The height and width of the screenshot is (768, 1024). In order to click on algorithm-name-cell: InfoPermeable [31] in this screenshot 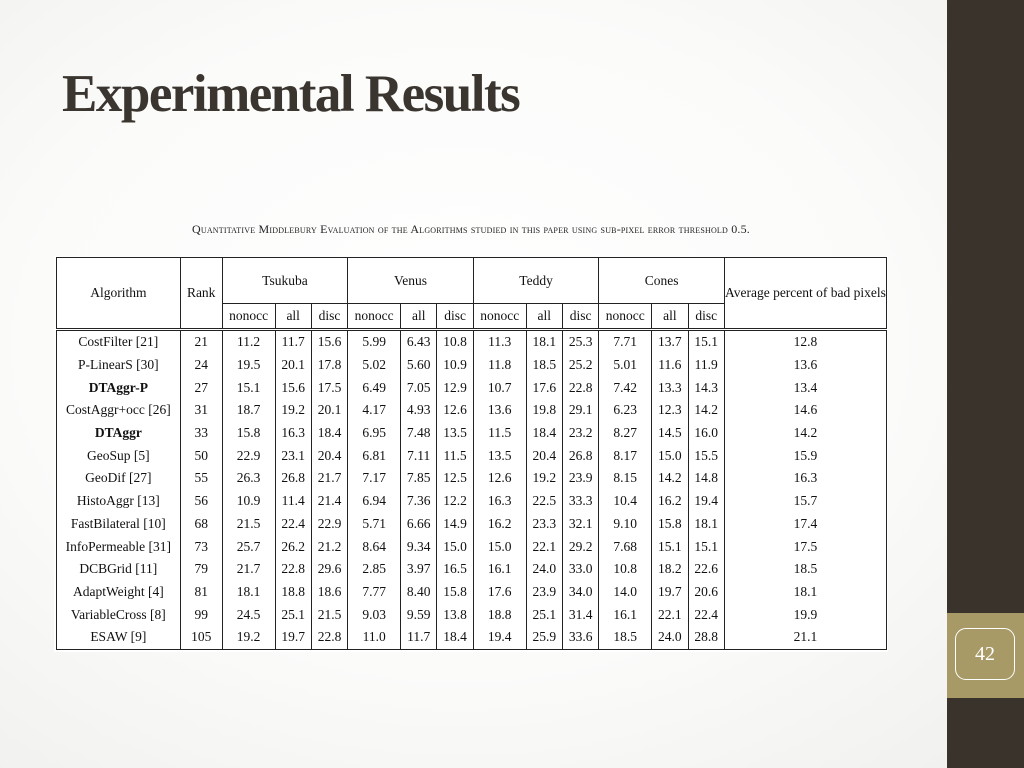, I will do `click(118, 546)`.